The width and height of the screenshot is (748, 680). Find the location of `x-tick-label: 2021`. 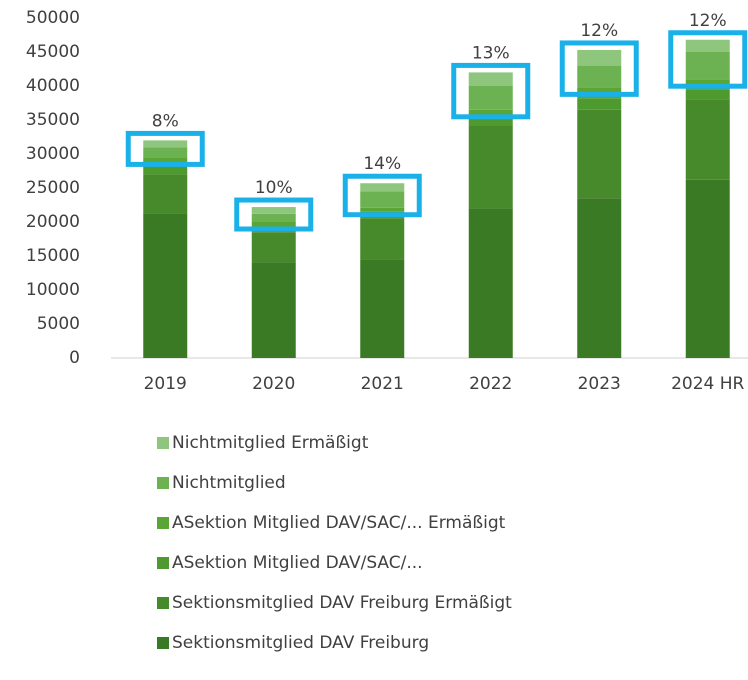

x-tick-label: 2021 is located at coordinates (382, 384).